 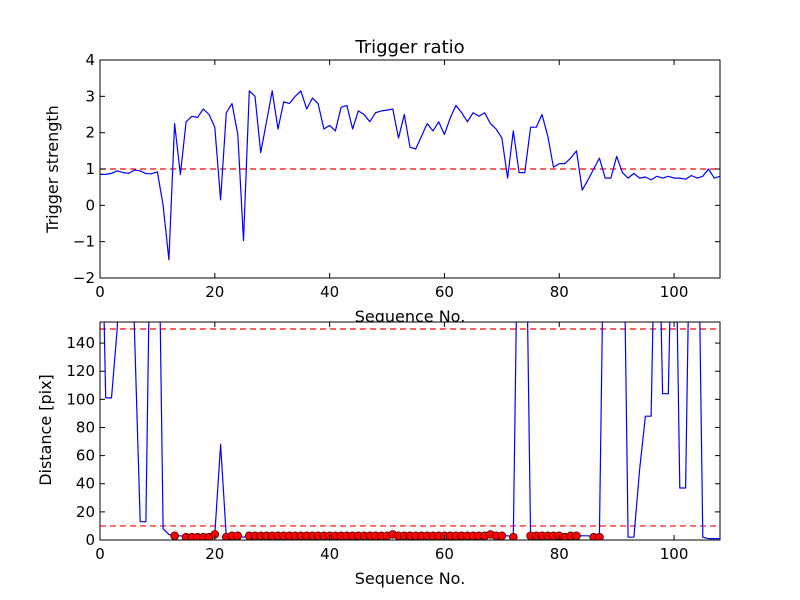 I want to click on bottom-y-tick-label: 80, so click(x=85, y=427).